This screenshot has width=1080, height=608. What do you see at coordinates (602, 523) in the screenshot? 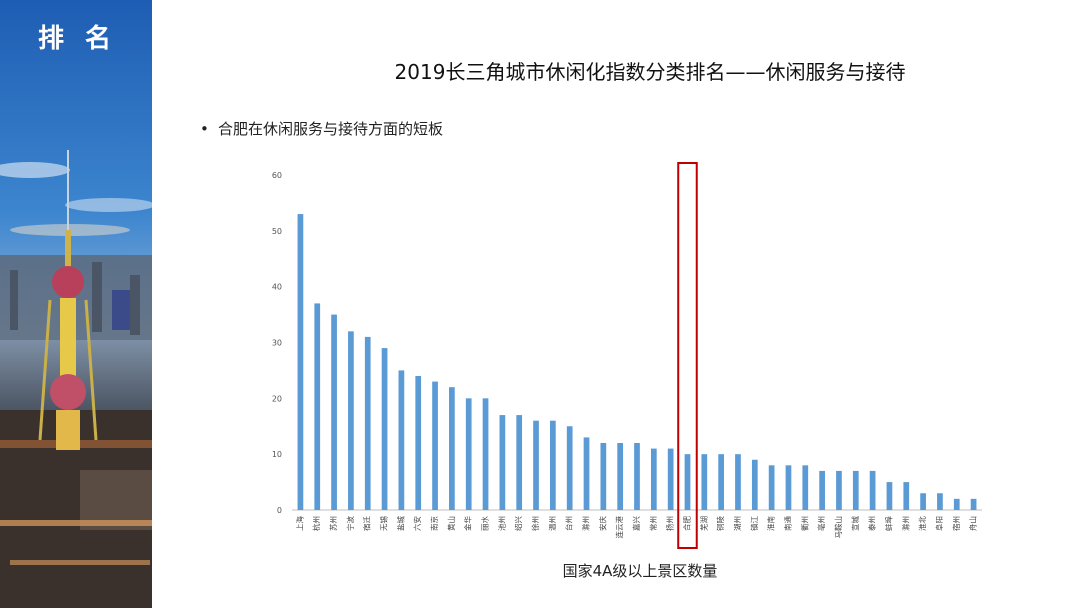
I see `x-tick-label: 安庆` at bounding box center [602, 523].